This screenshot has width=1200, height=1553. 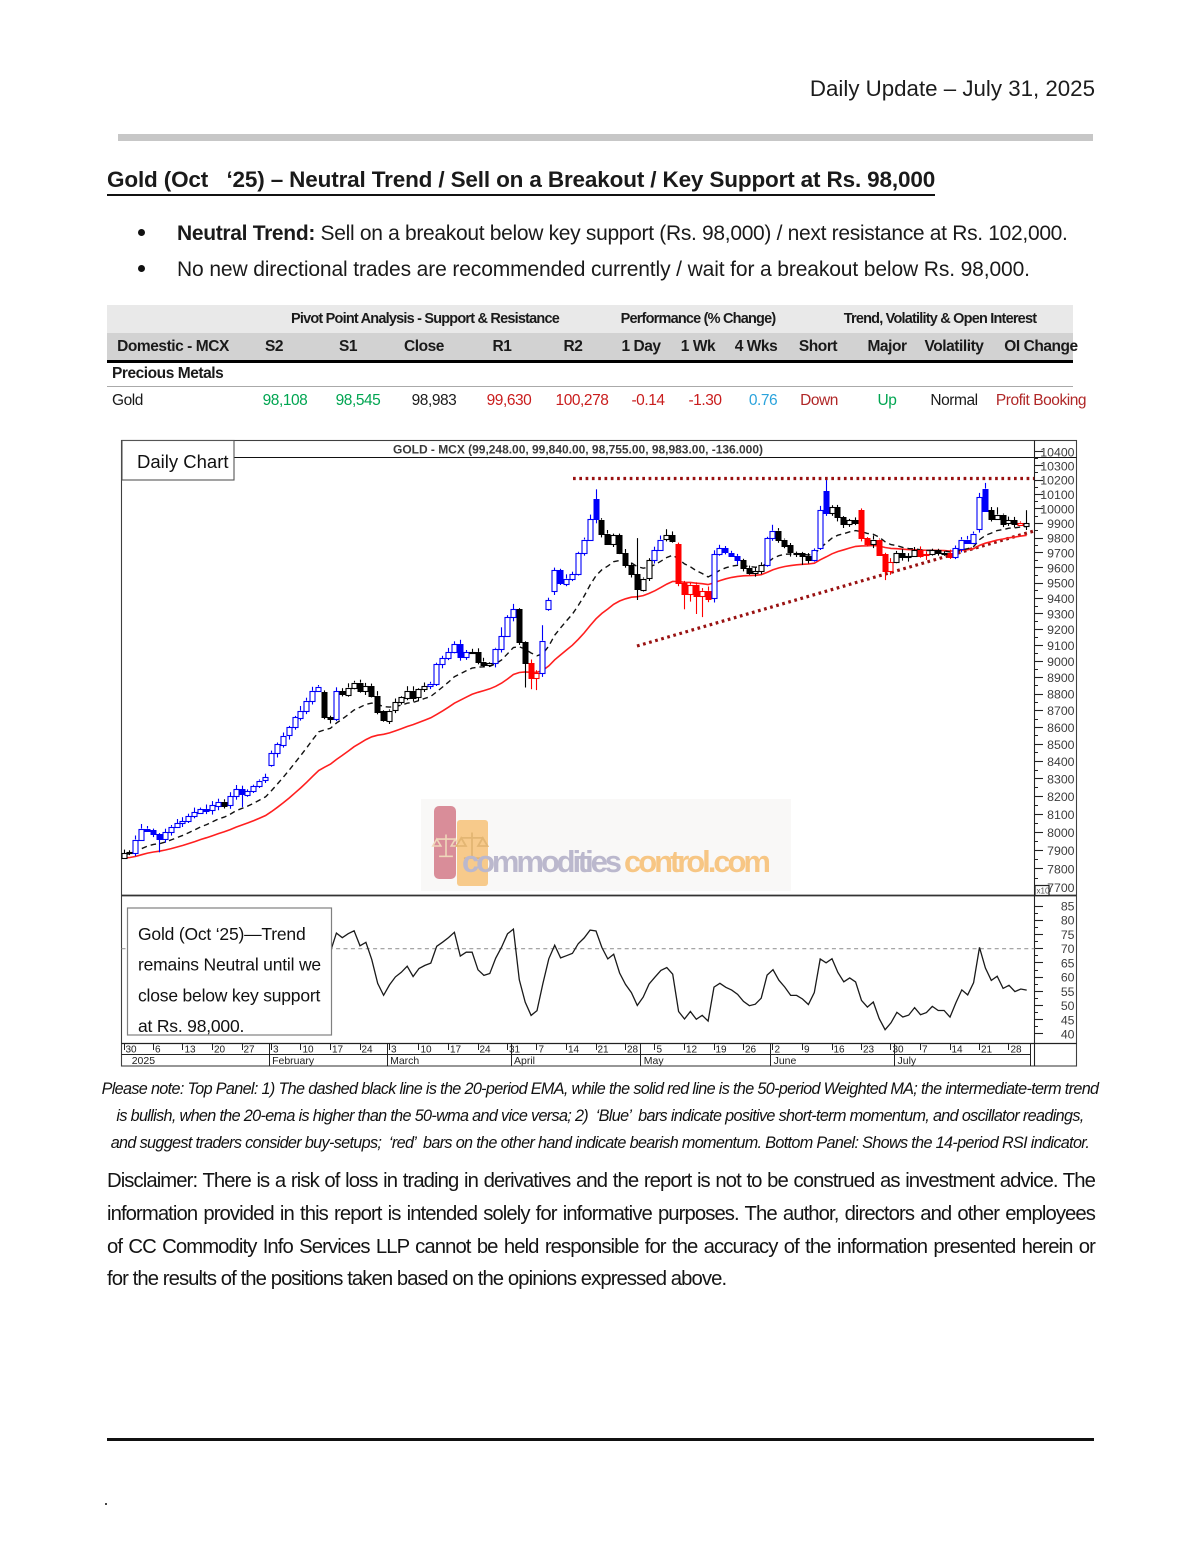 I want to click on svg-text: 19, so click(x=722, y=1050).